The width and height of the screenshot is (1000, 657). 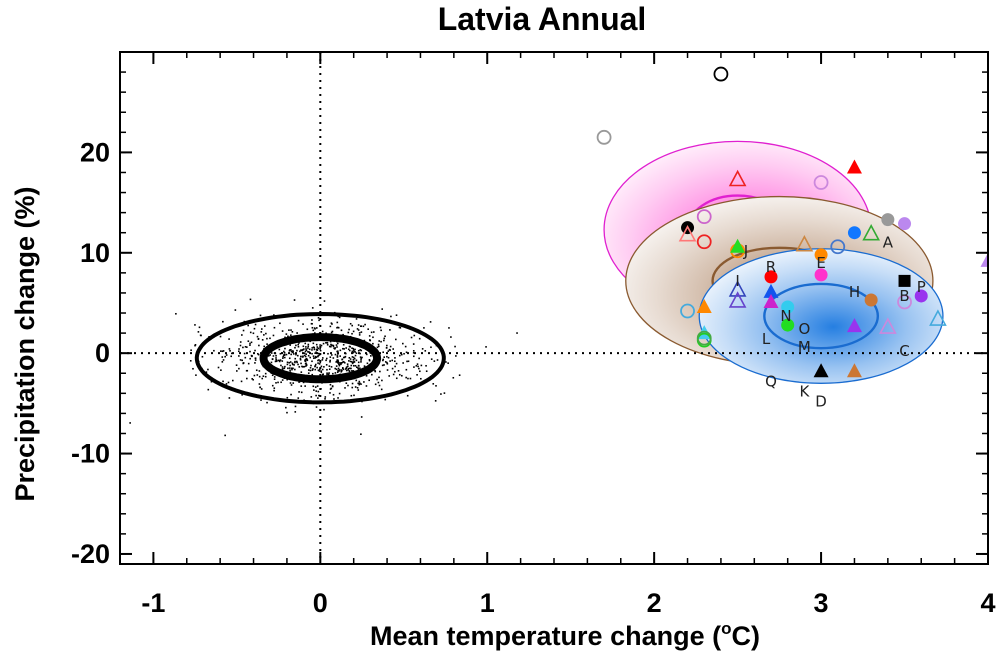 I want to click on model-letter-O: O, so click(x=804, y=329).